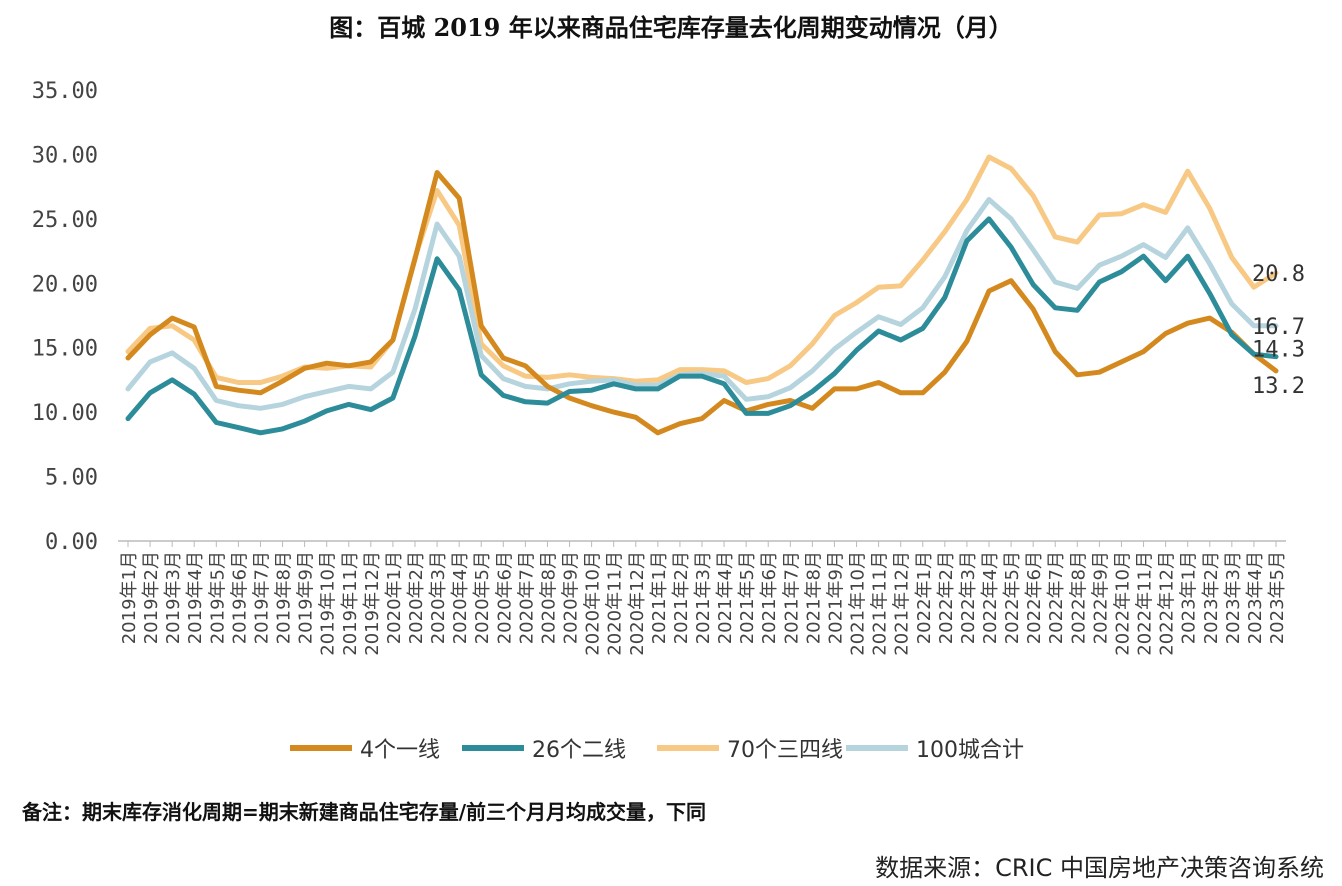 This screenshot has width=1342, height=886. Describe the element at coordinates (1255, 597) in the screenshot. I see `x-tick-label: 2023年4月` at that location.